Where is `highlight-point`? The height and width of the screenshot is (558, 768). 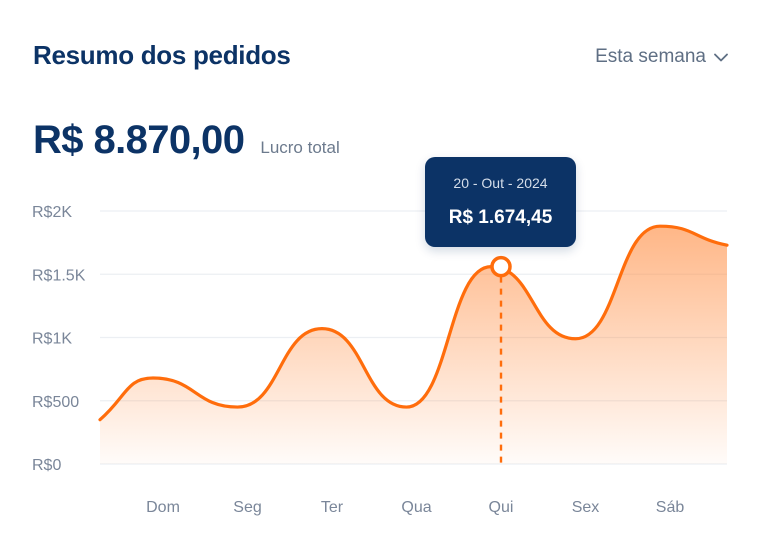
highlight-point is located at coordinates (501, 266).